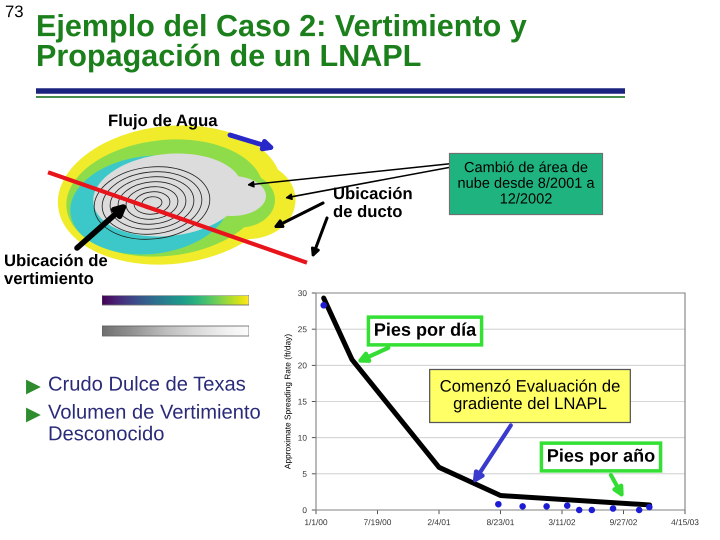  Describe the element at coordinates (56, 269) in the screenshot. I see `text: Ubicación de vertimiento` at that location.